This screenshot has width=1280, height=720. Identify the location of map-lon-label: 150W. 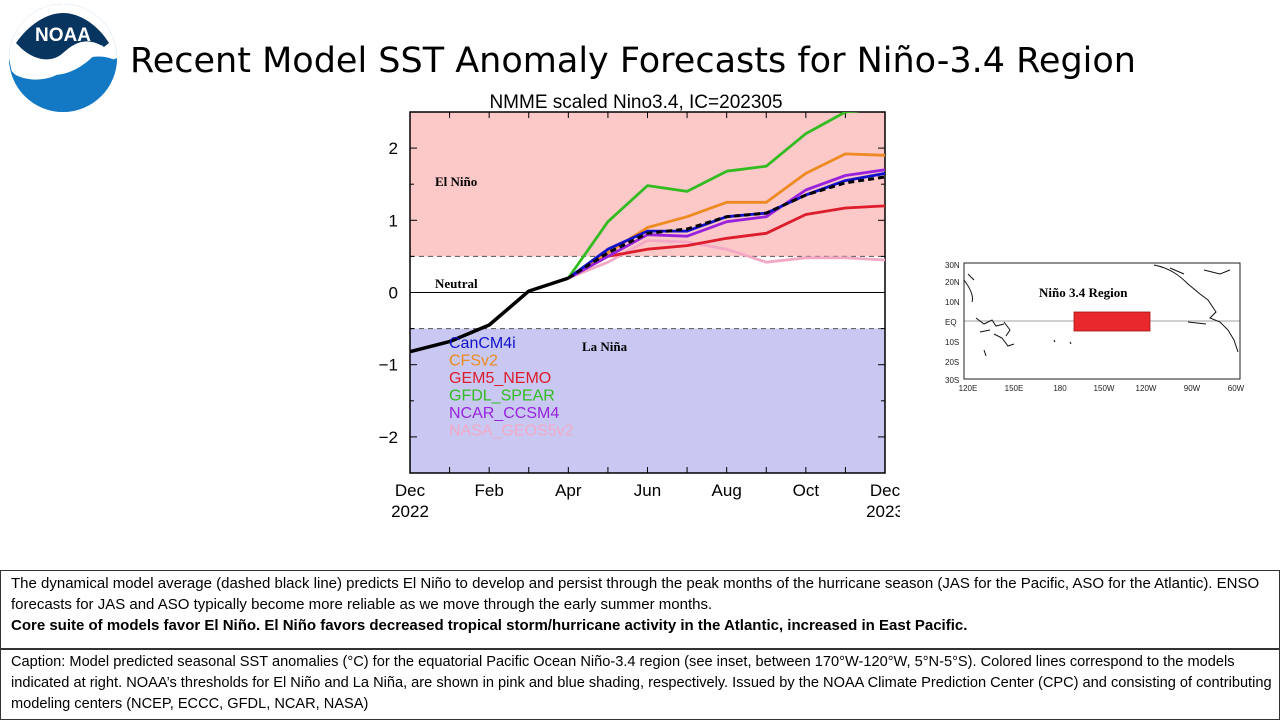
(1104, 388).